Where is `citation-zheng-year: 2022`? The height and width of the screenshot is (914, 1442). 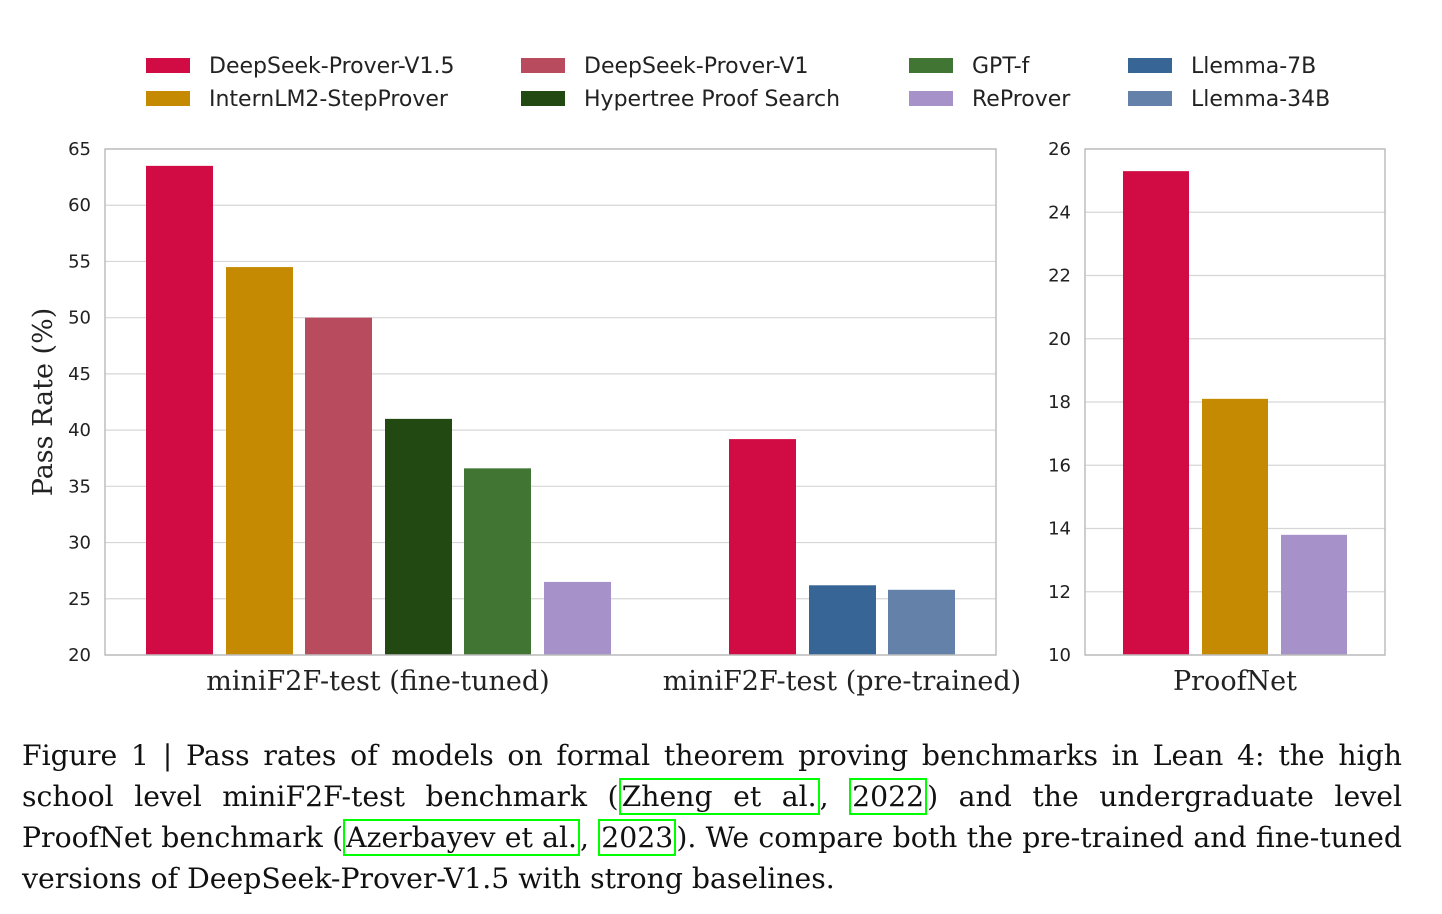
citation-zheng-year: 2022 is located at coordinates (888, 796).